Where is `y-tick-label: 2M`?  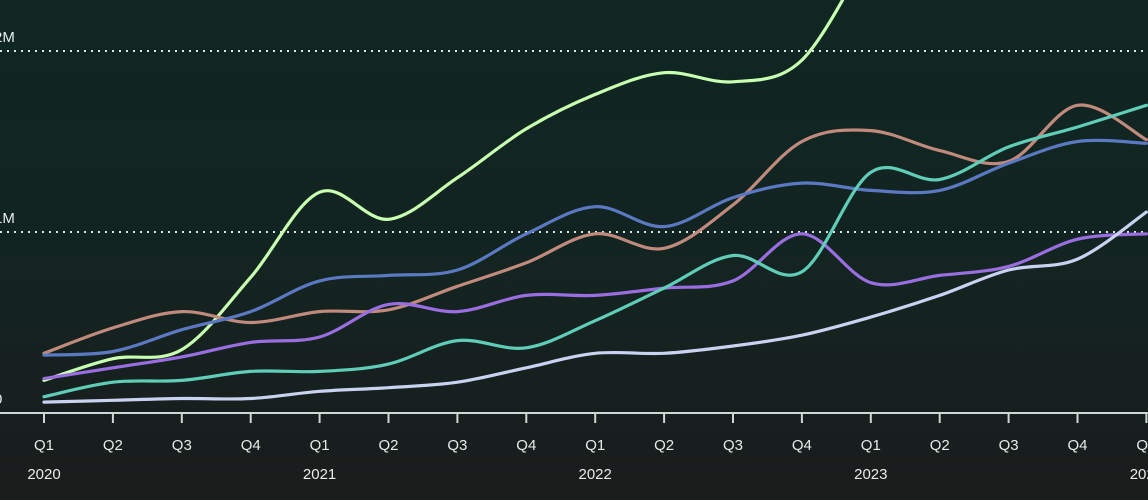 y-tick-label: 2M is located at coordinates (7, 37).